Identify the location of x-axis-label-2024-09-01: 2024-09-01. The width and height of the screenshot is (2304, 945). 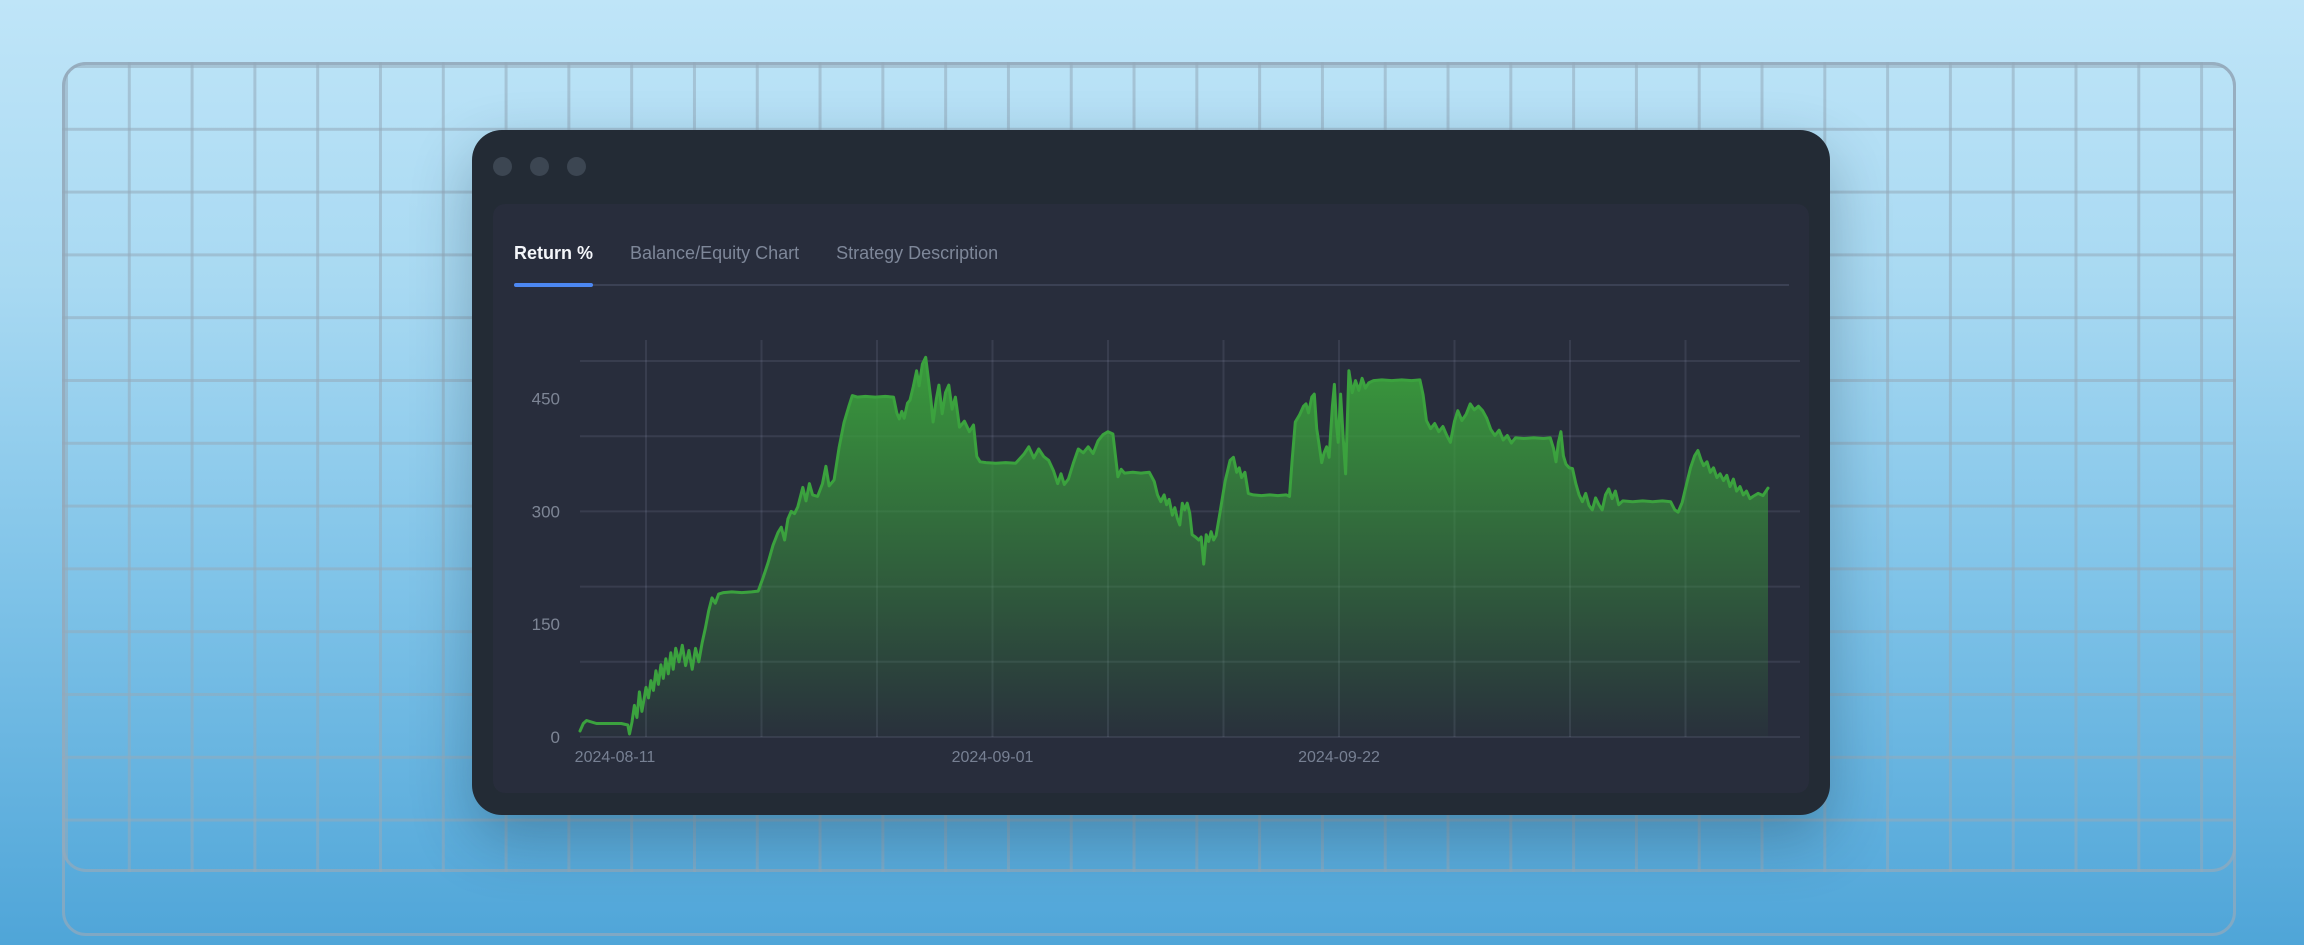
(993, 757).